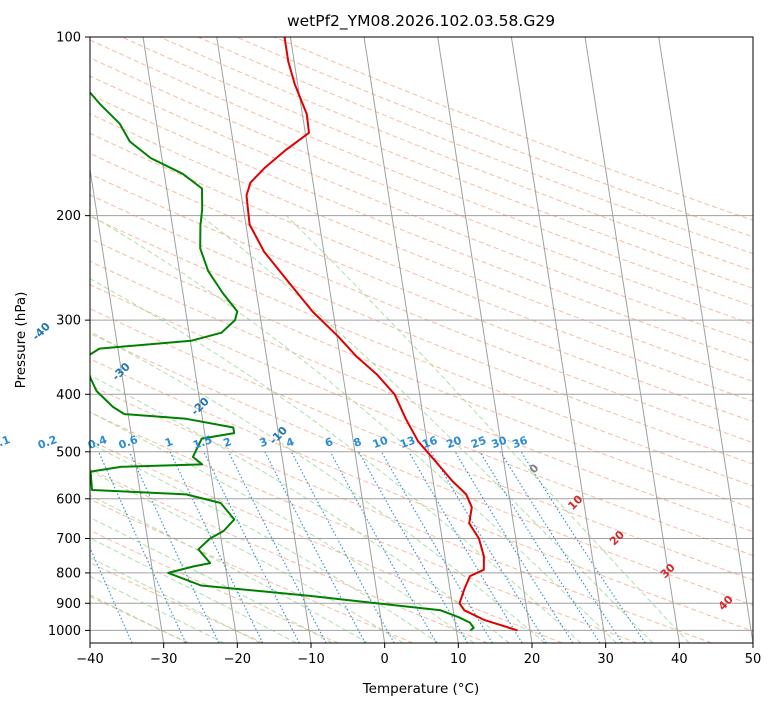  Describe the element at coordinates (21, 340) in the screenshot. I see `y-axis-label: Pressure (hPa)` at that location.